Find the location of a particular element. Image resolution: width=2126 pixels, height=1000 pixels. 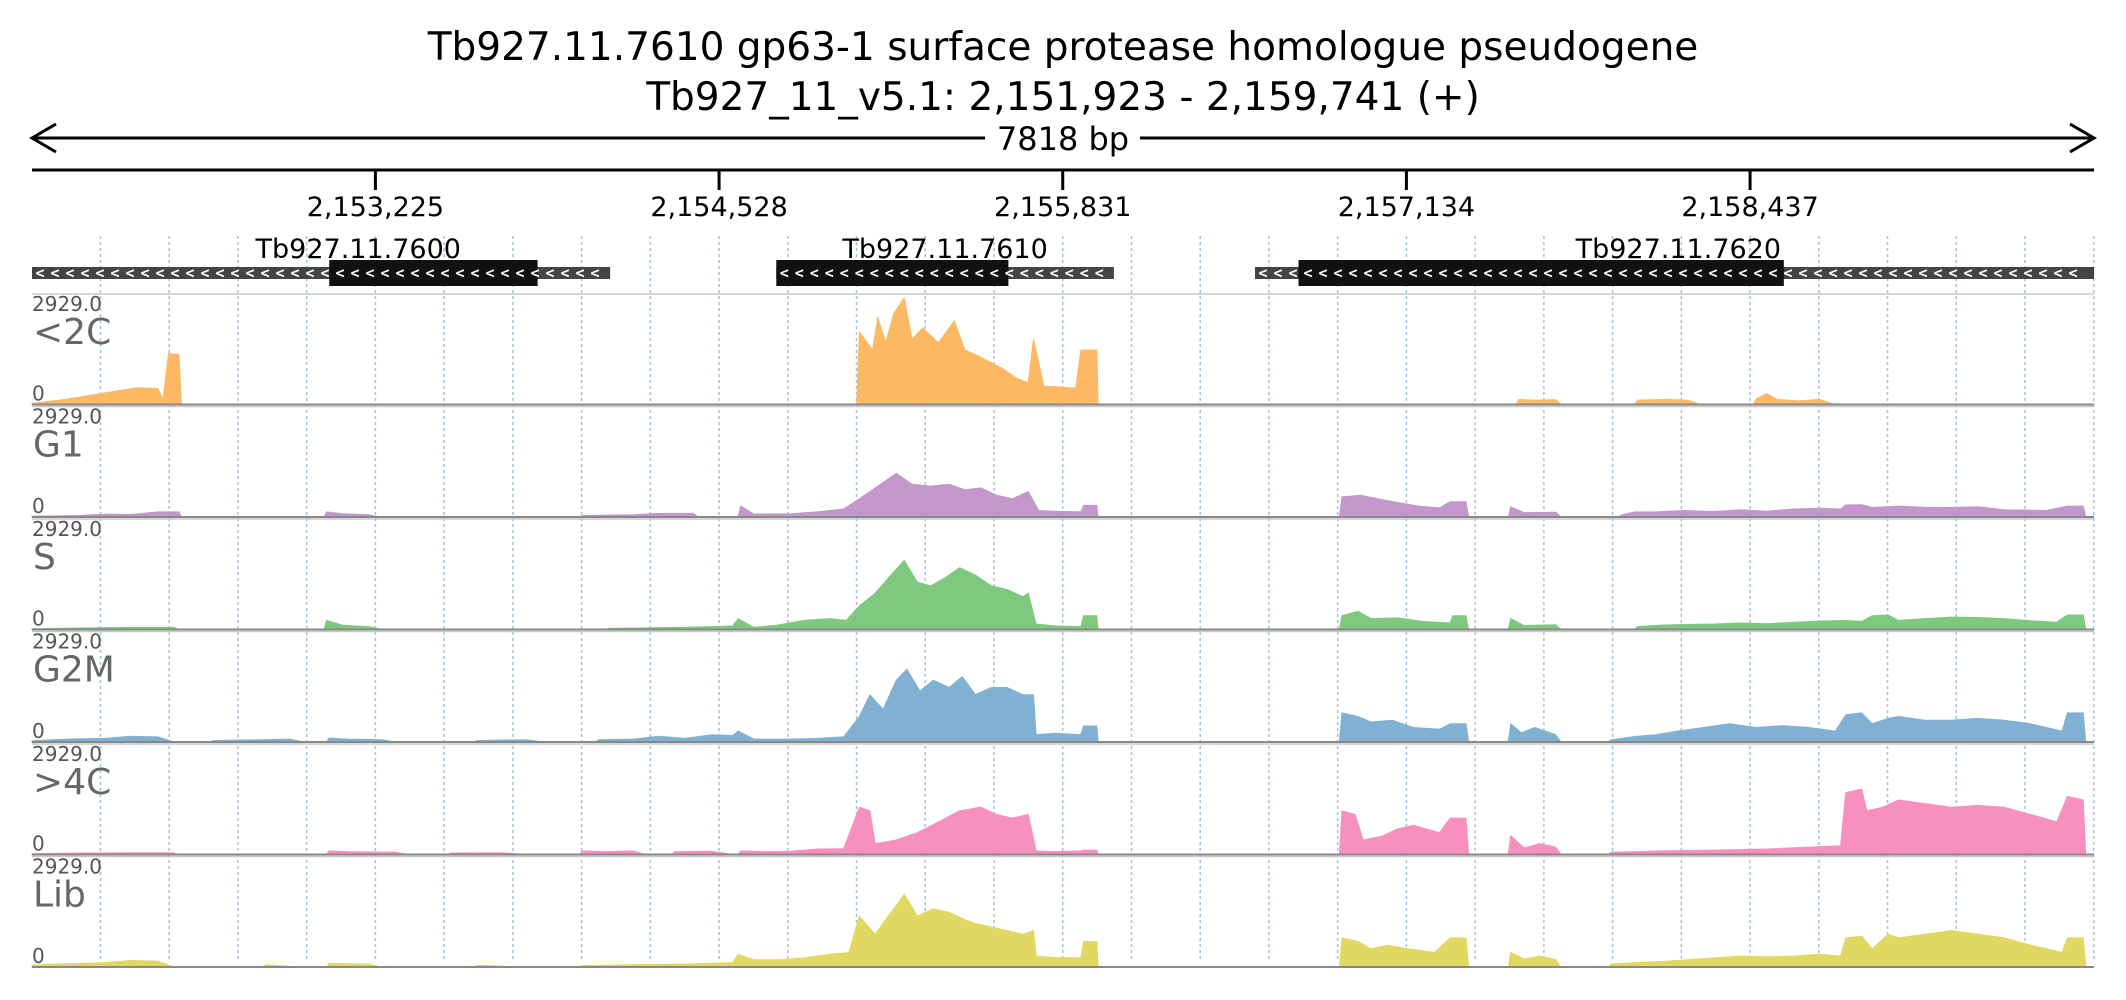

track-2: 2929.0 0 S is located at coordinates (1062, 574).